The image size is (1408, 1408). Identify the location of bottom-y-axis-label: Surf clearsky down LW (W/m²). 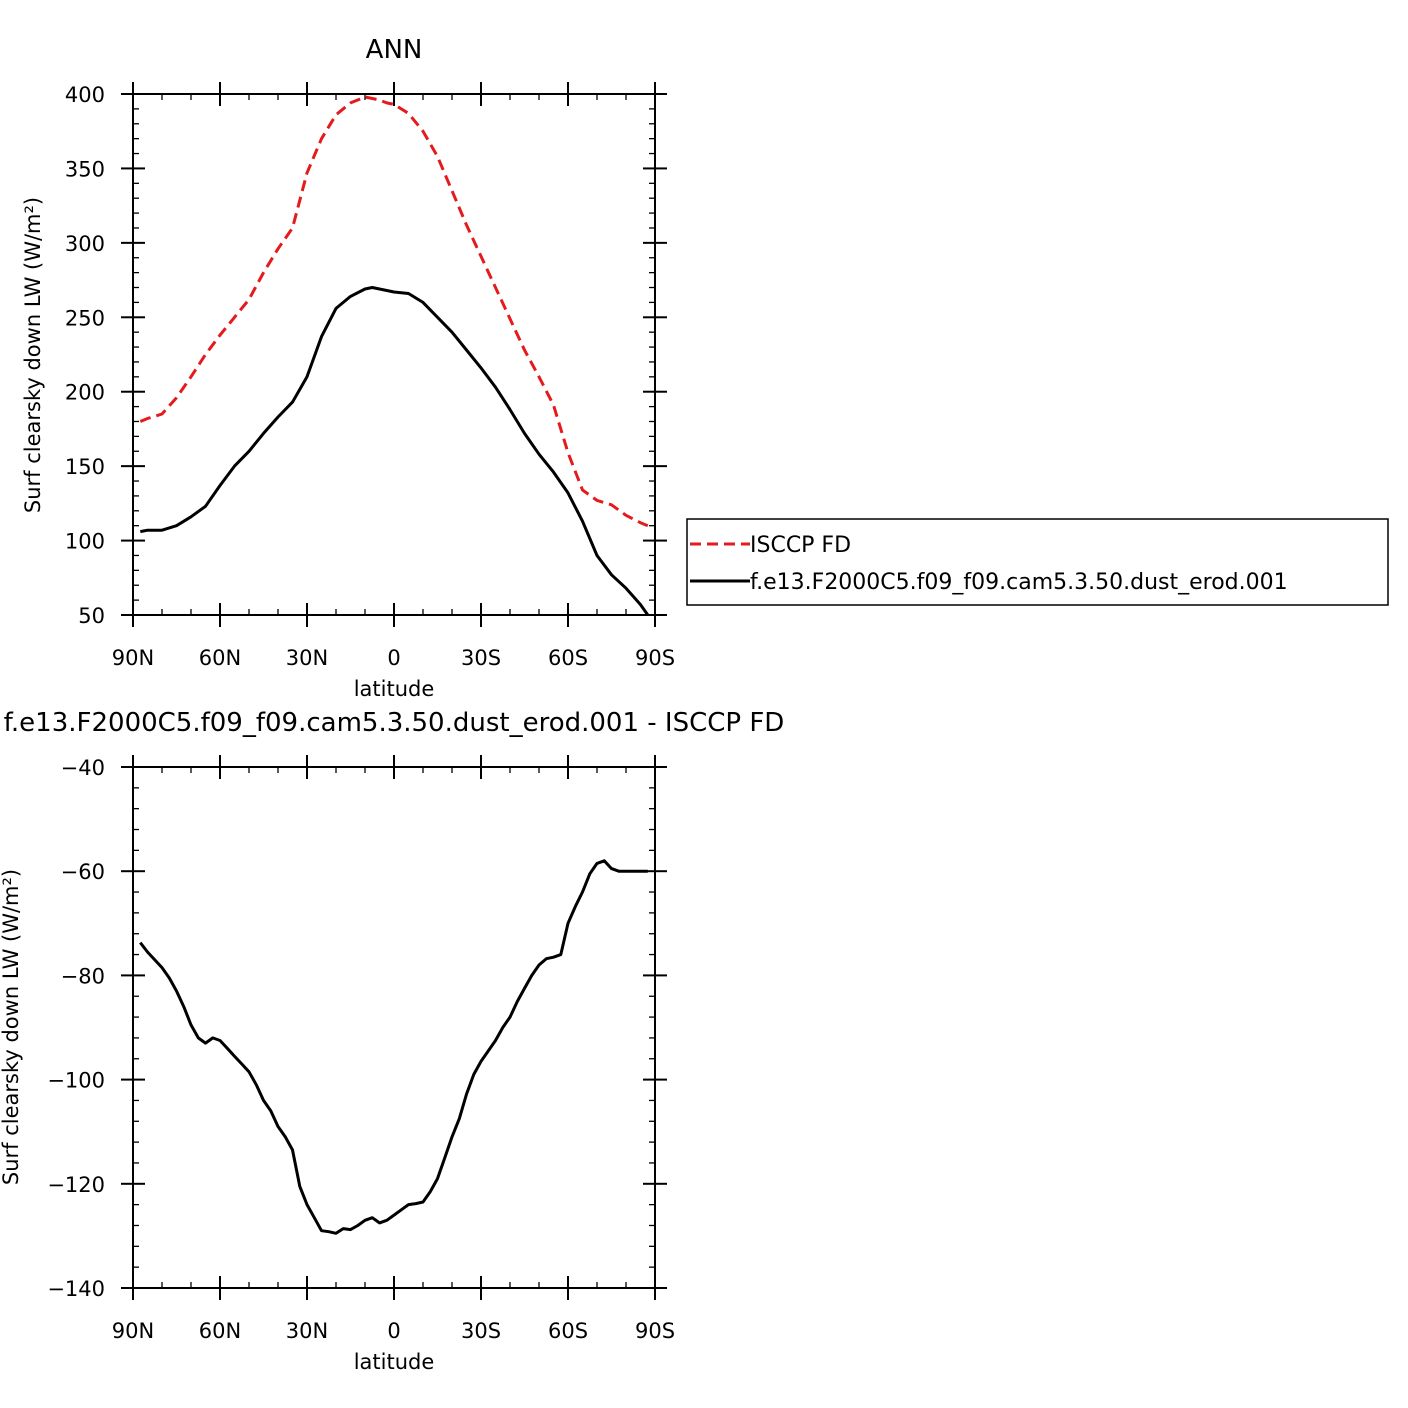
(11, 1027).